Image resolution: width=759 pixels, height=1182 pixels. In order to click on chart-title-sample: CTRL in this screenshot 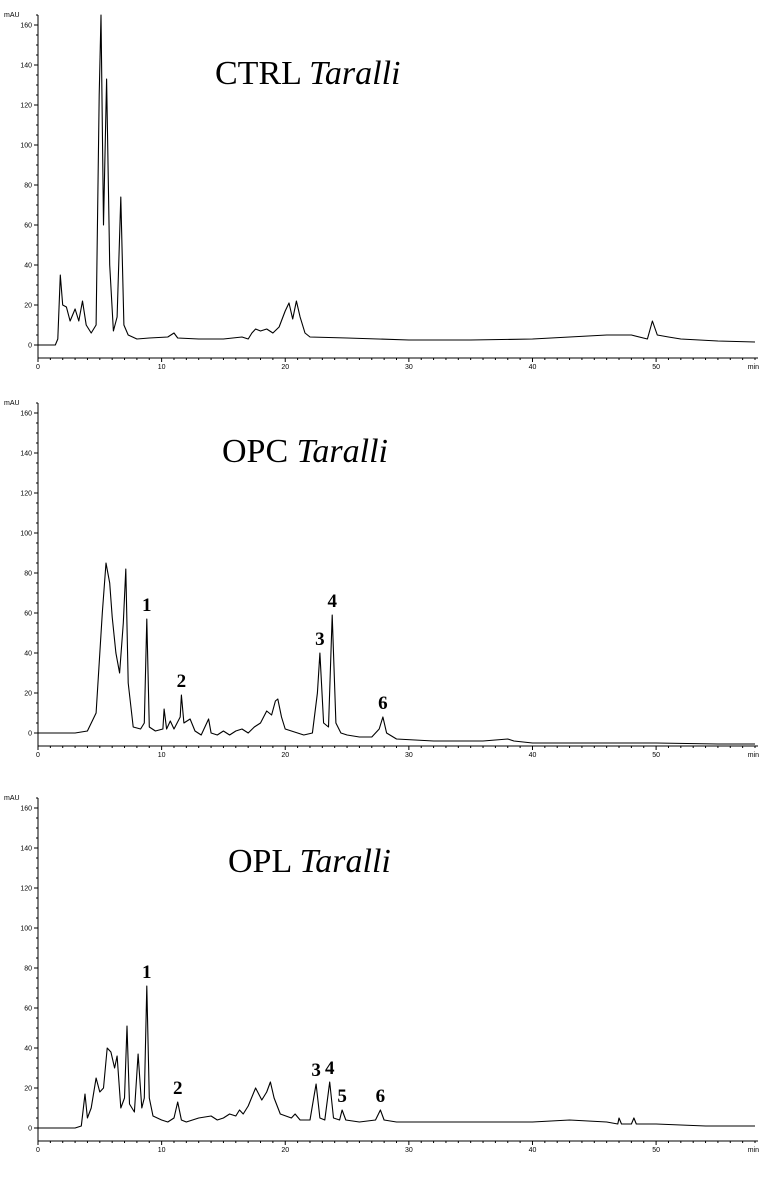, I will do `click(262, 73)`.